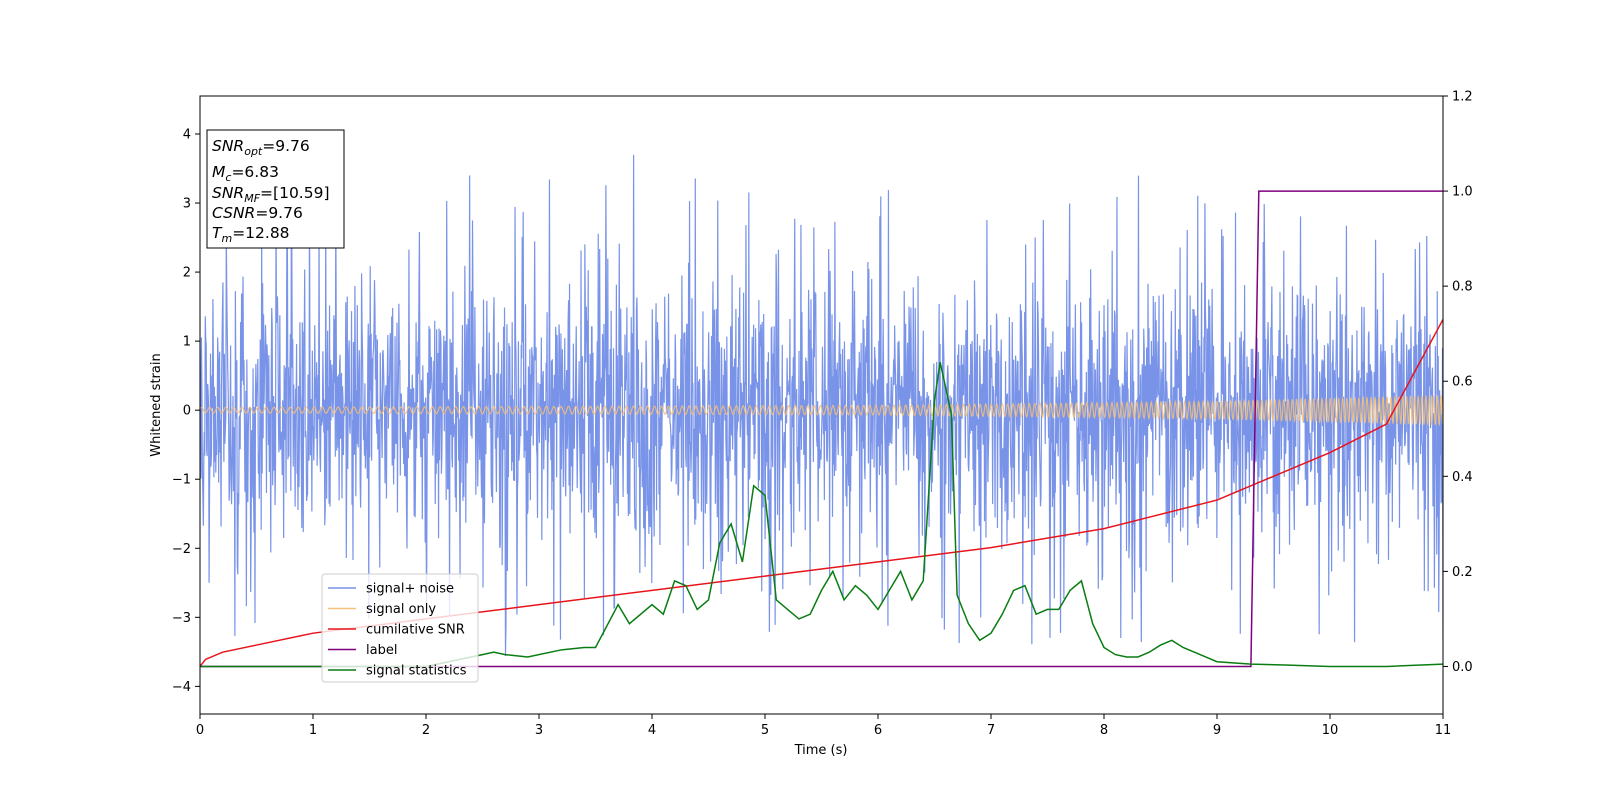  What do you see at coordinates (187, 134) in the screenshot?
I see `y-tick-label: 4` at bounding box center [187, 134].